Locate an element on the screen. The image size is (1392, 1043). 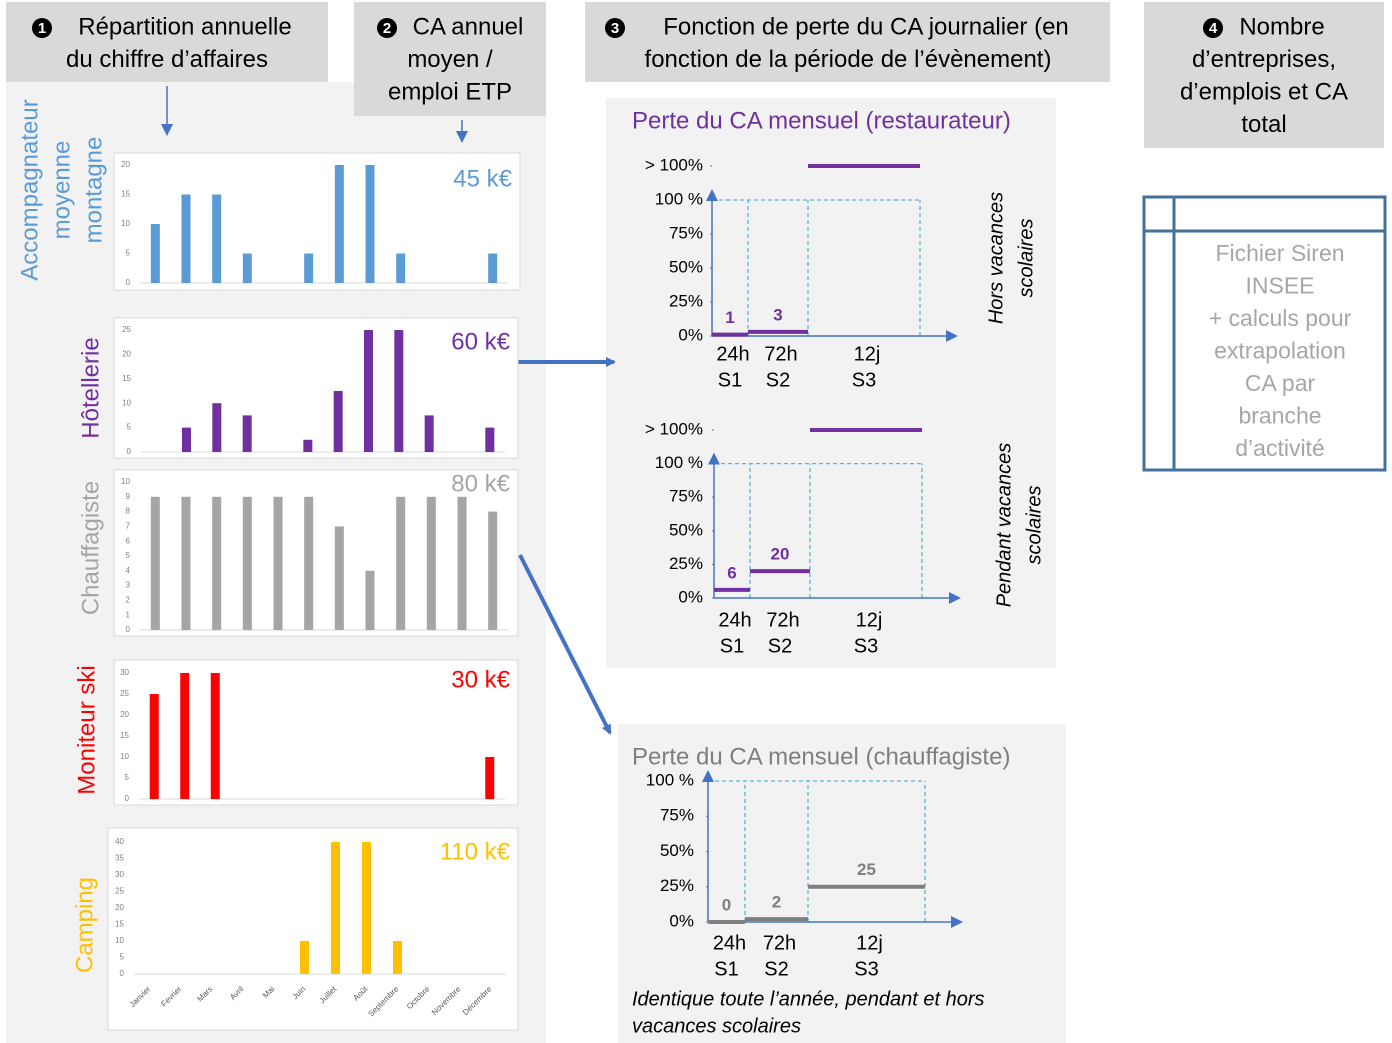
x-tick-label: 24h is located at coordinates (734, 620).